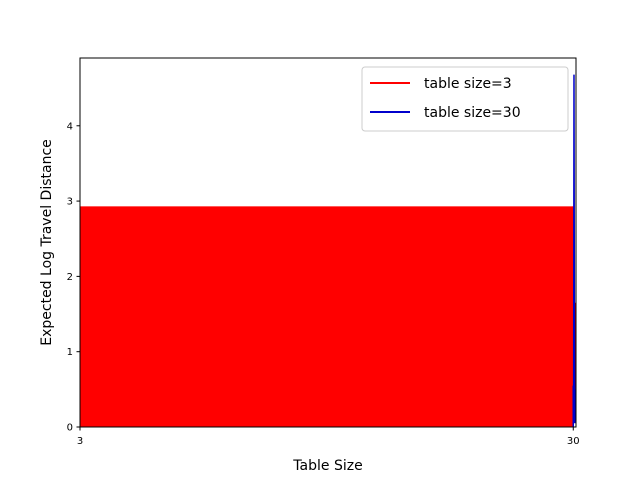  What do you see at coordinates (468, 84) in the screenshot?
I see `legend-label-0: table size=3` at bounding box center [468, 84].